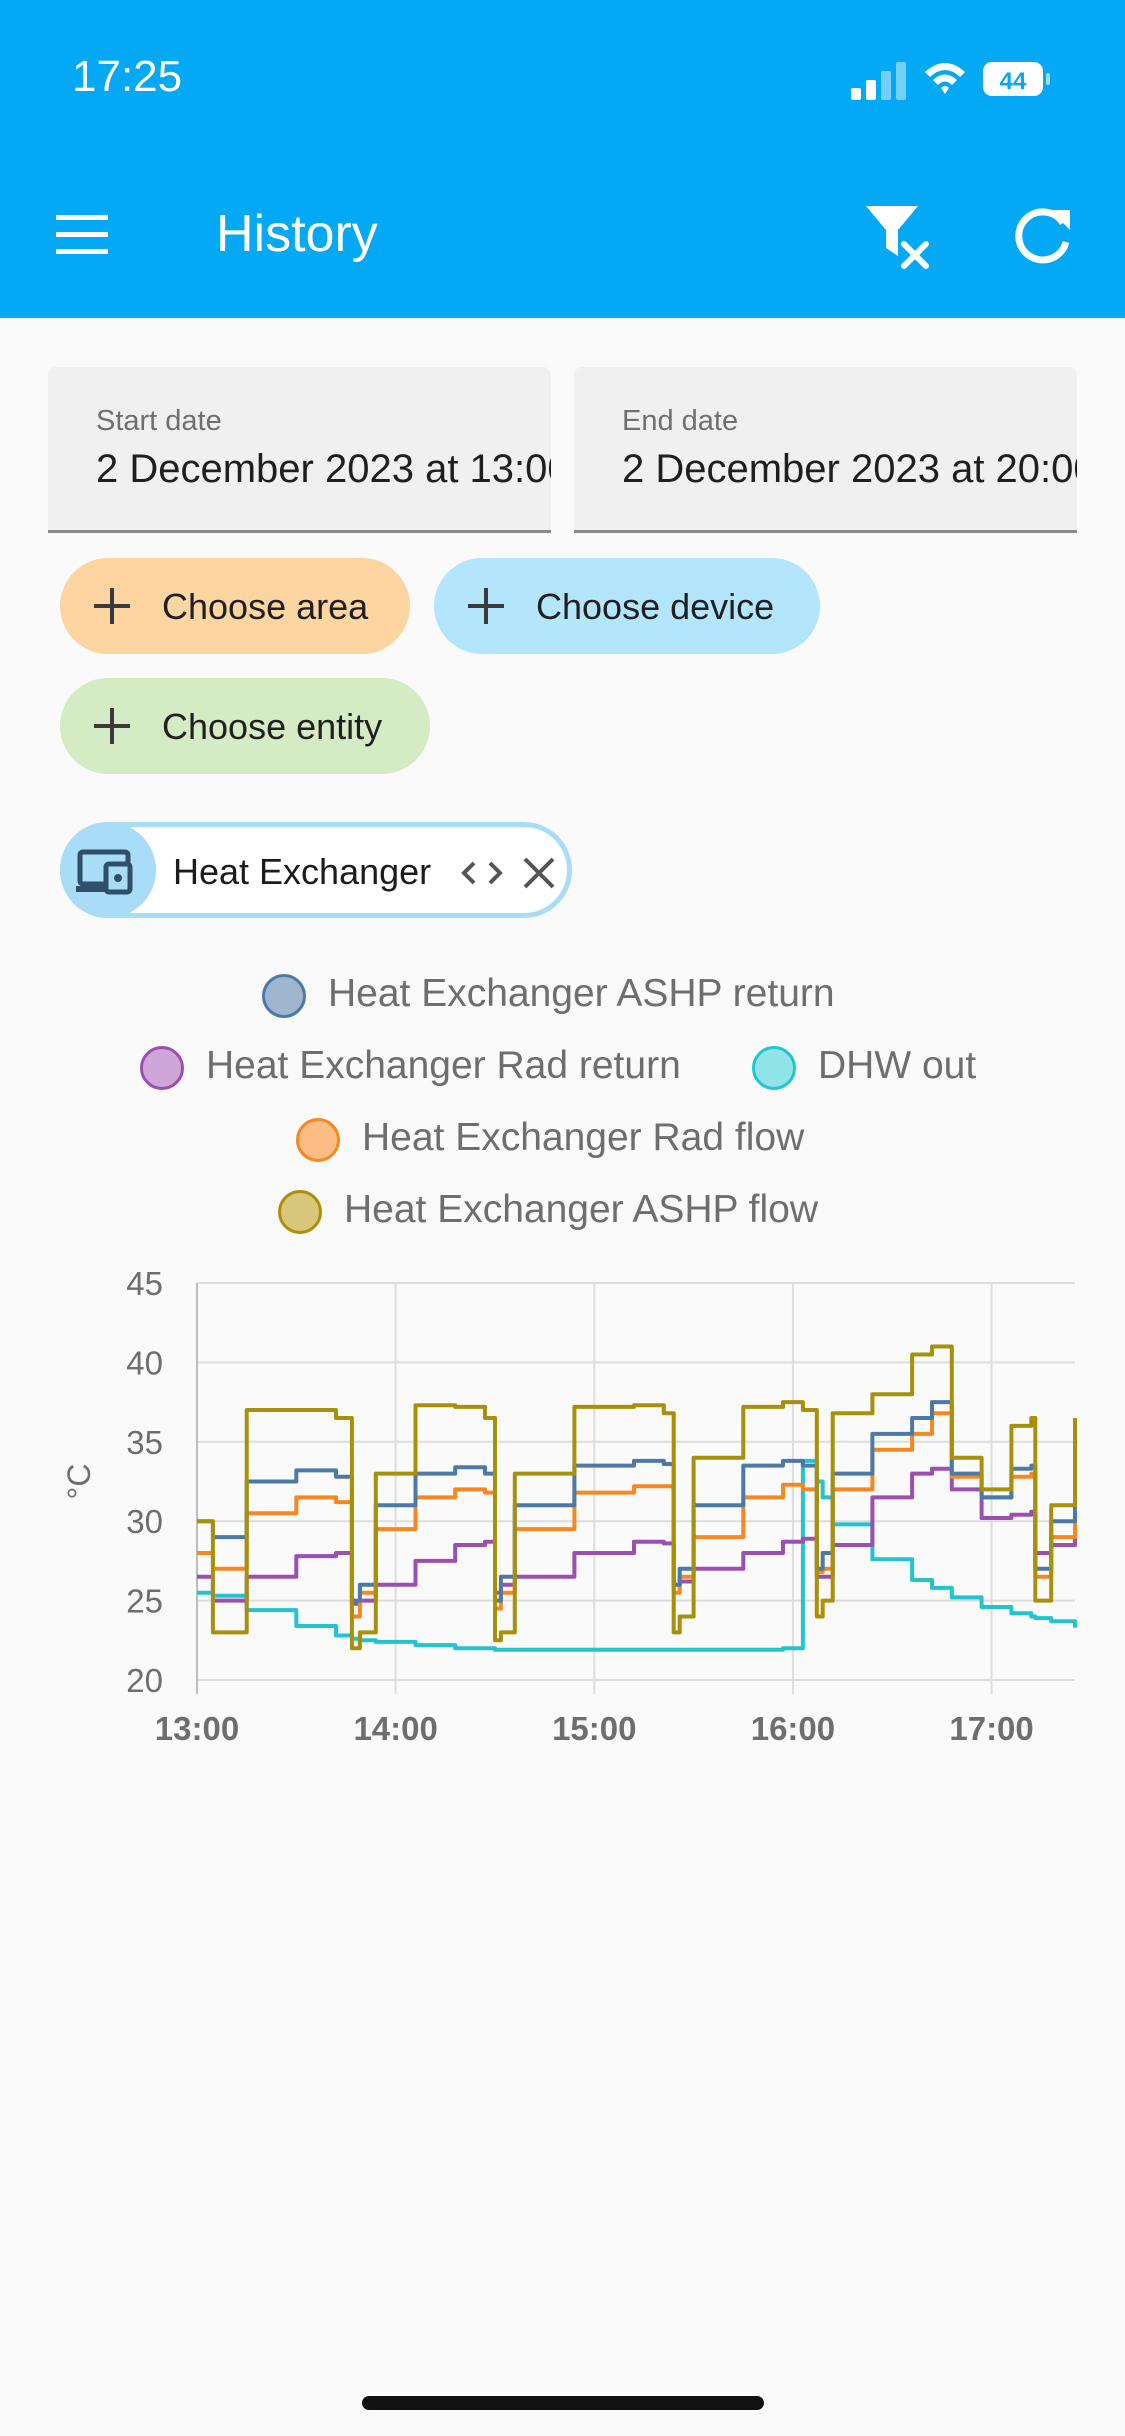 This screenshot has height=2436, width=1125. I want to click on expand-icon, so click(482, 873).